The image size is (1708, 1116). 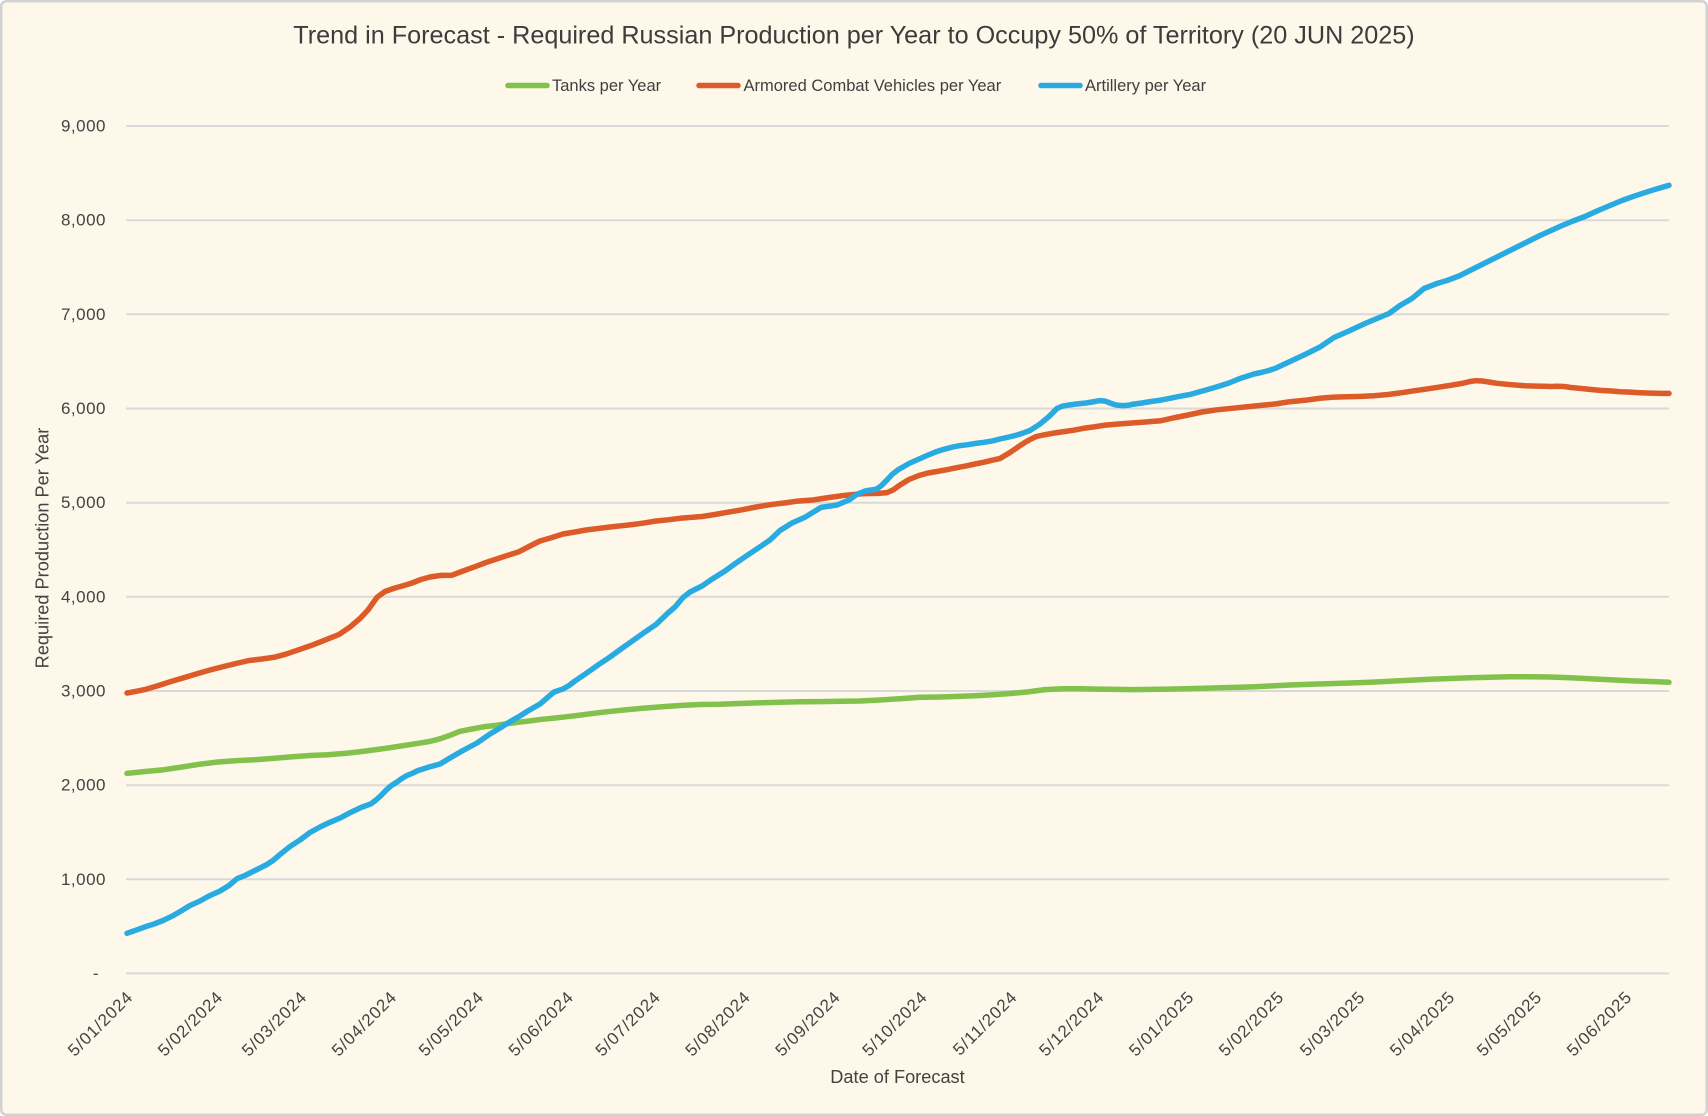 What do you see at coordinates (897, 1077) in the screenshot?
I see `svg-text: Date of Forecast` at bounding box center [897, 1077].